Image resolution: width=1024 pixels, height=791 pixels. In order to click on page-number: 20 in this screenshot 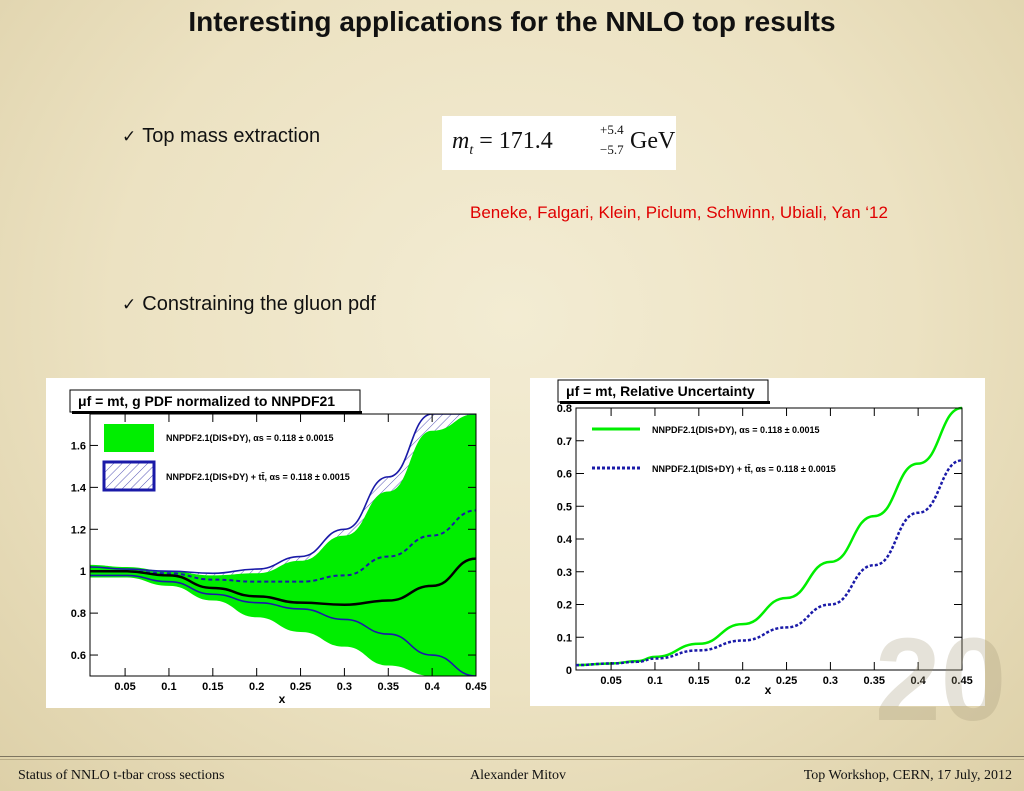, I will do `click(941, 680)`.